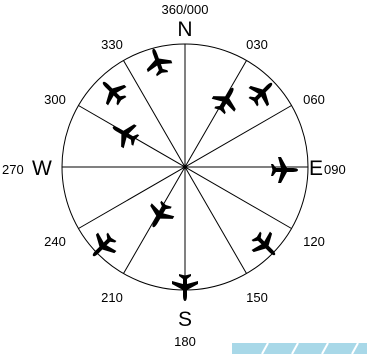  Describe the element at coordinates (335, 169) in the screenshot. I see `east-degrees-label: 090` at that location.